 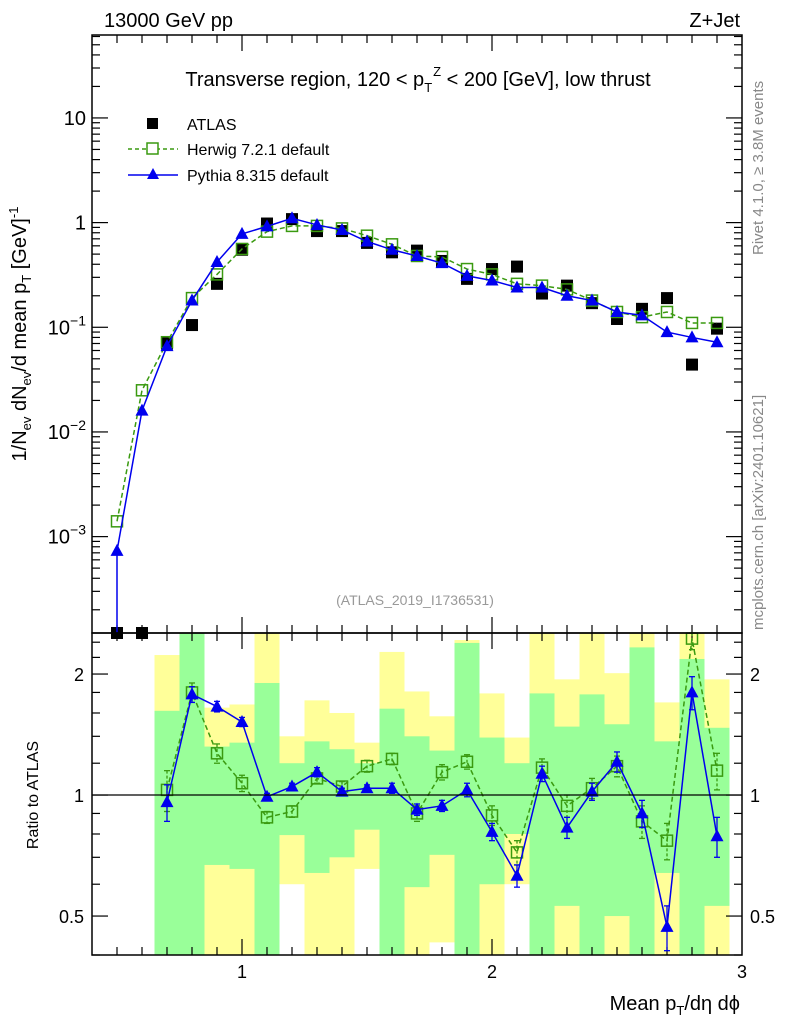 What do you see at coordinates (168, 21) in the screenshot?
I see `header-left: 13000 GeV pp` at bounding box center [168, 21].